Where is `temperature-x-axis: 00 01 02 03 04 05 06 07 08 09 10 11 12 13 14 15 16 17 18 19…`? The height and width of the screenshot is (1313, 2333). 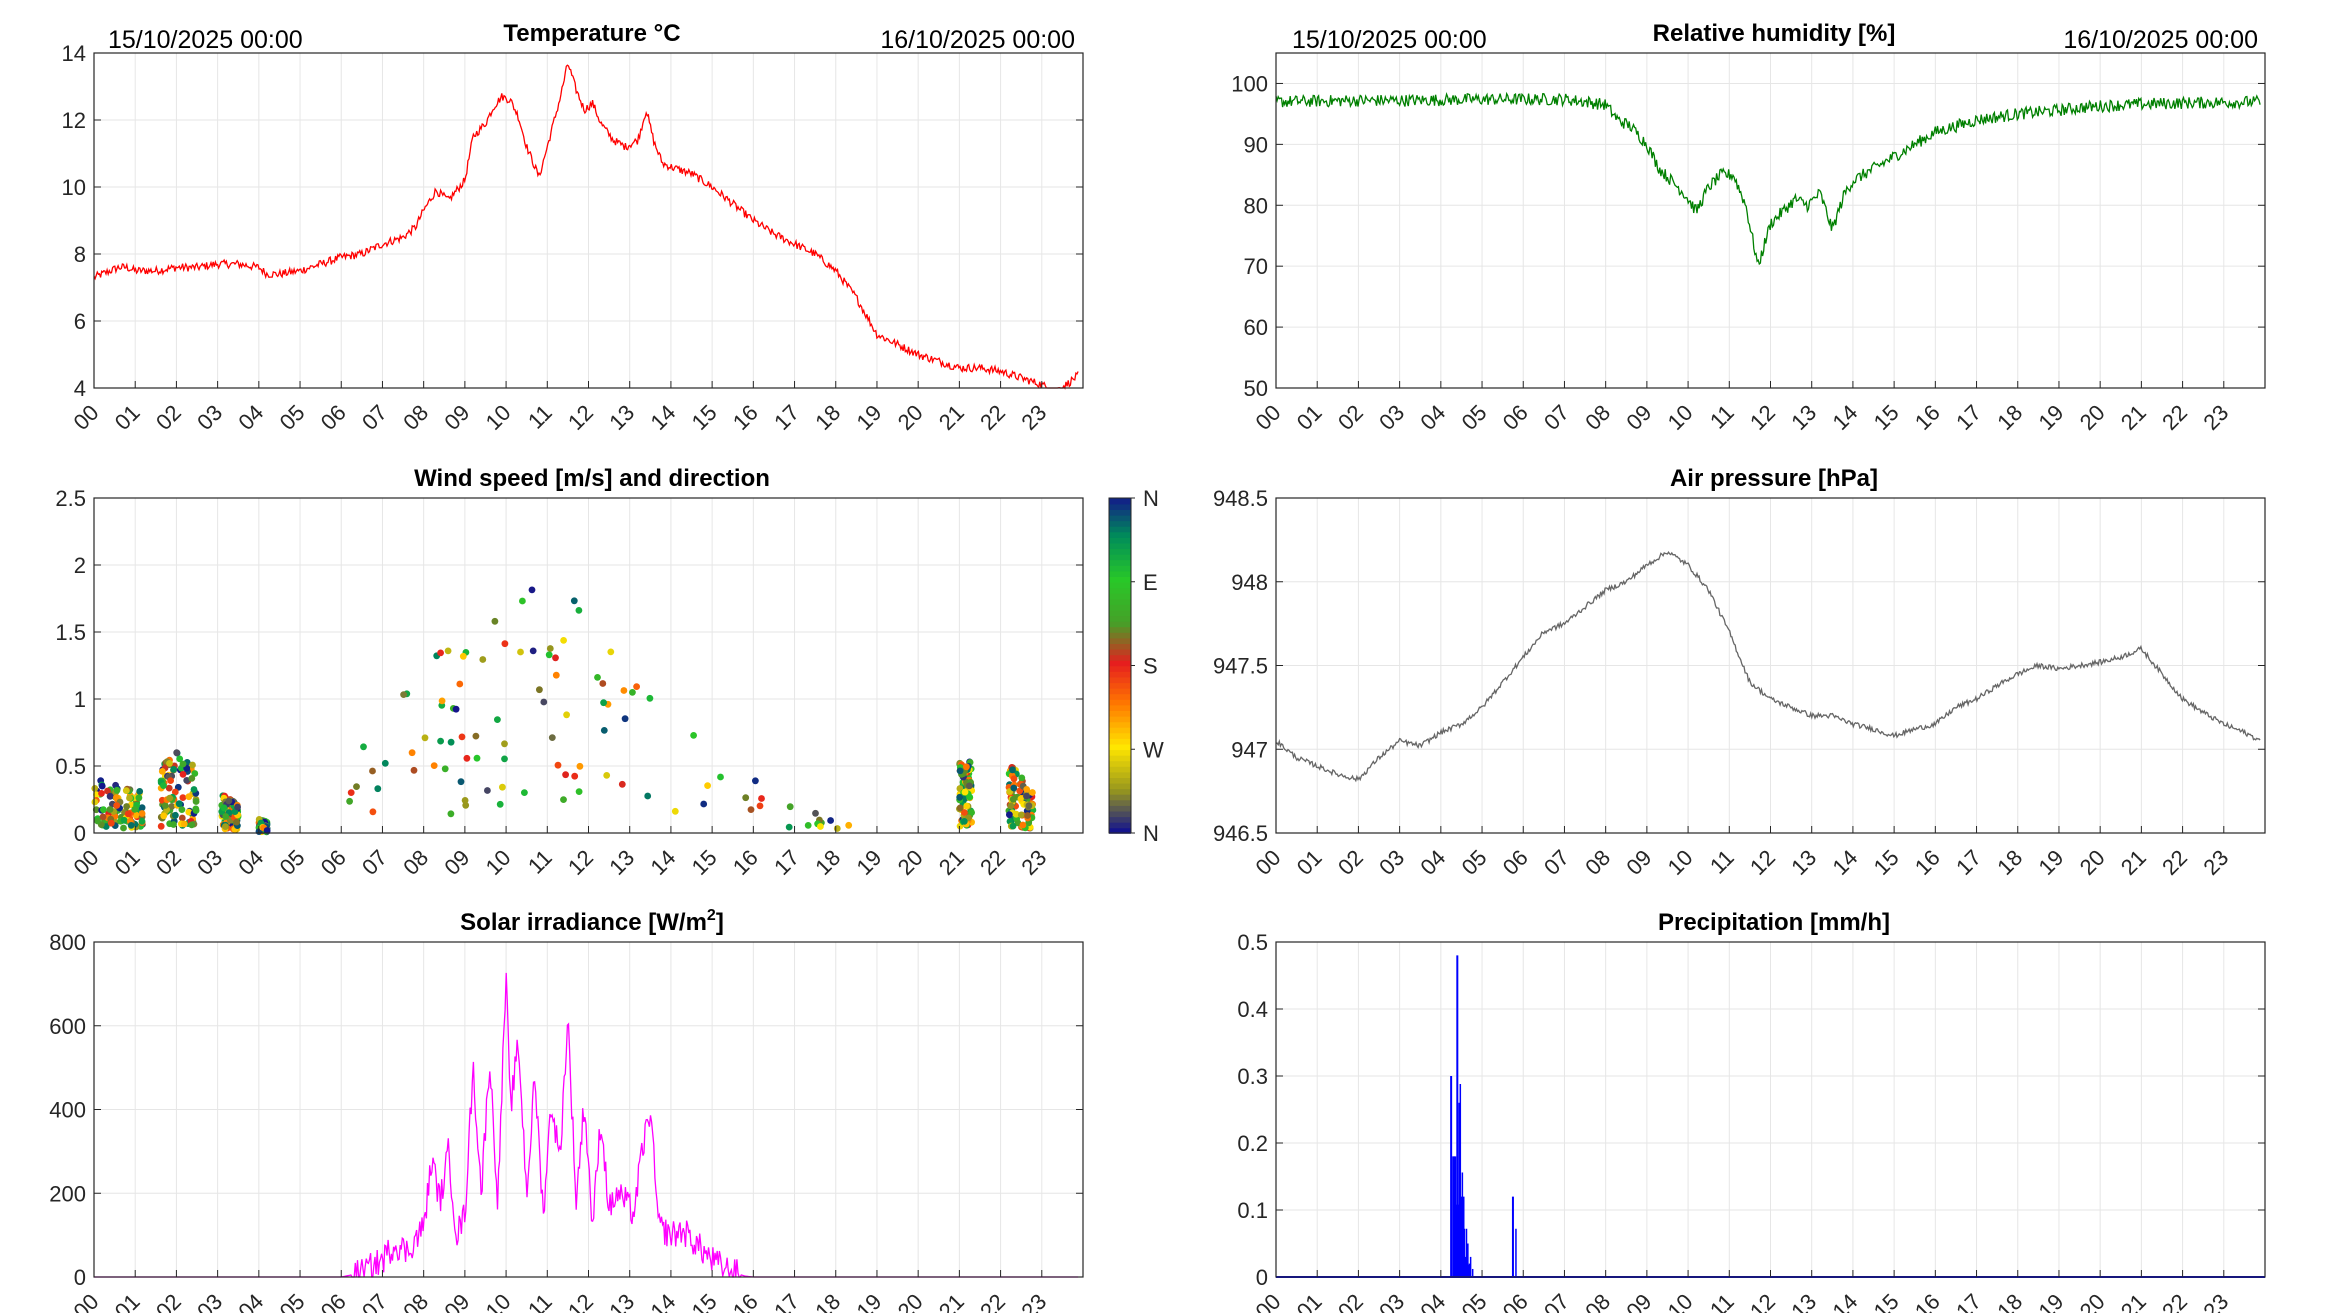 temperature-x-axis: 00 01 02 03 04 05 06 07 08 09 10 11 12 13 14 15 16 17 18 19… is located at coordinates (560, 408).